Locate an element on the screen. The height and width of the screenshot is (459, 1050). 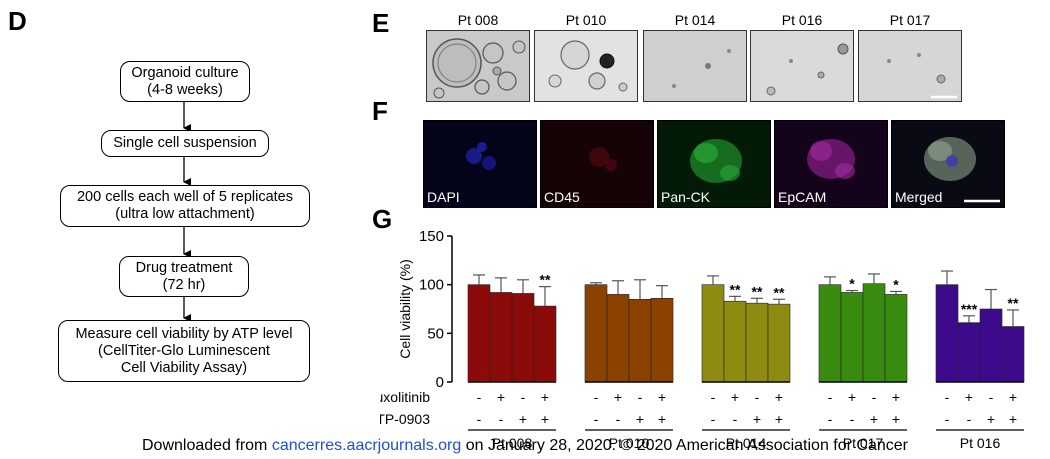
y-tick-label: 0 is located at coordinates (440, 382).